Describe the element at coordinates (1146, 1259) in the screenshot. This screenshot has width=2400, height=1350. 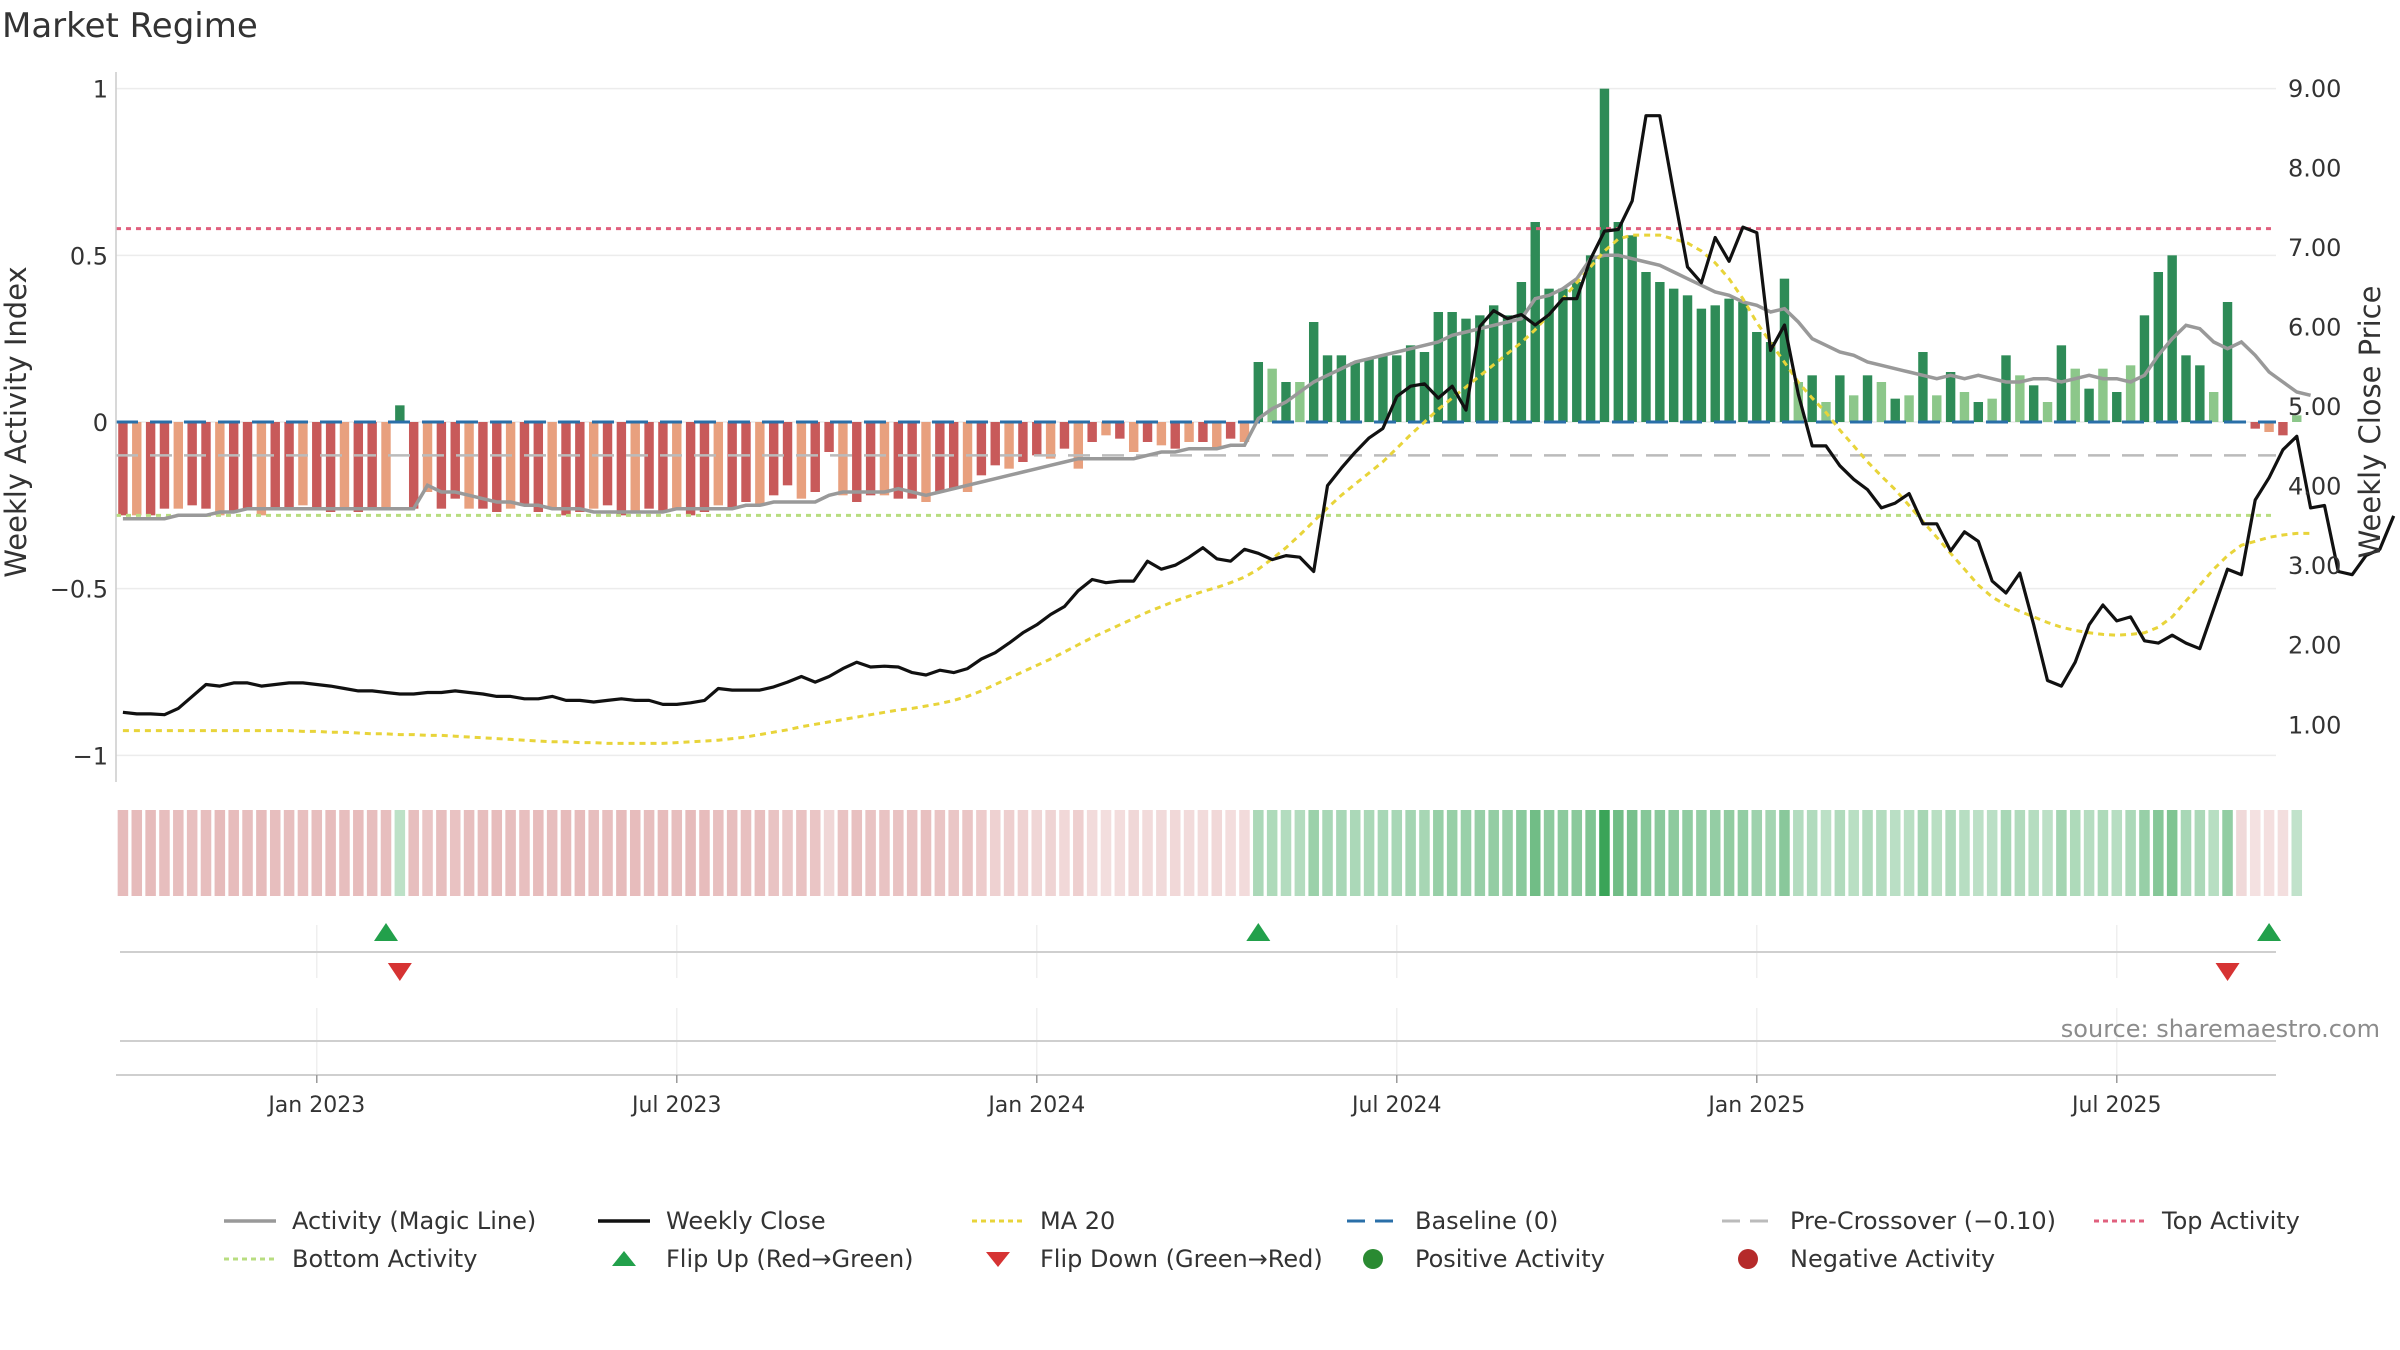
I see `legend-item-flip_down: Flip Down (Green→Red)` at that location.